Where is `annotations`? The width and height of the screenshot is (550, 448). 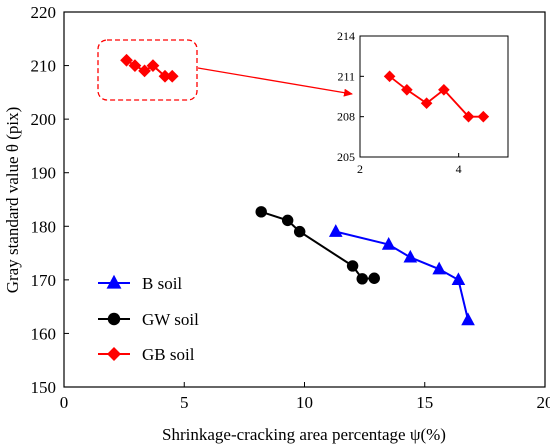
annotations is located at coordinates (225, 70).